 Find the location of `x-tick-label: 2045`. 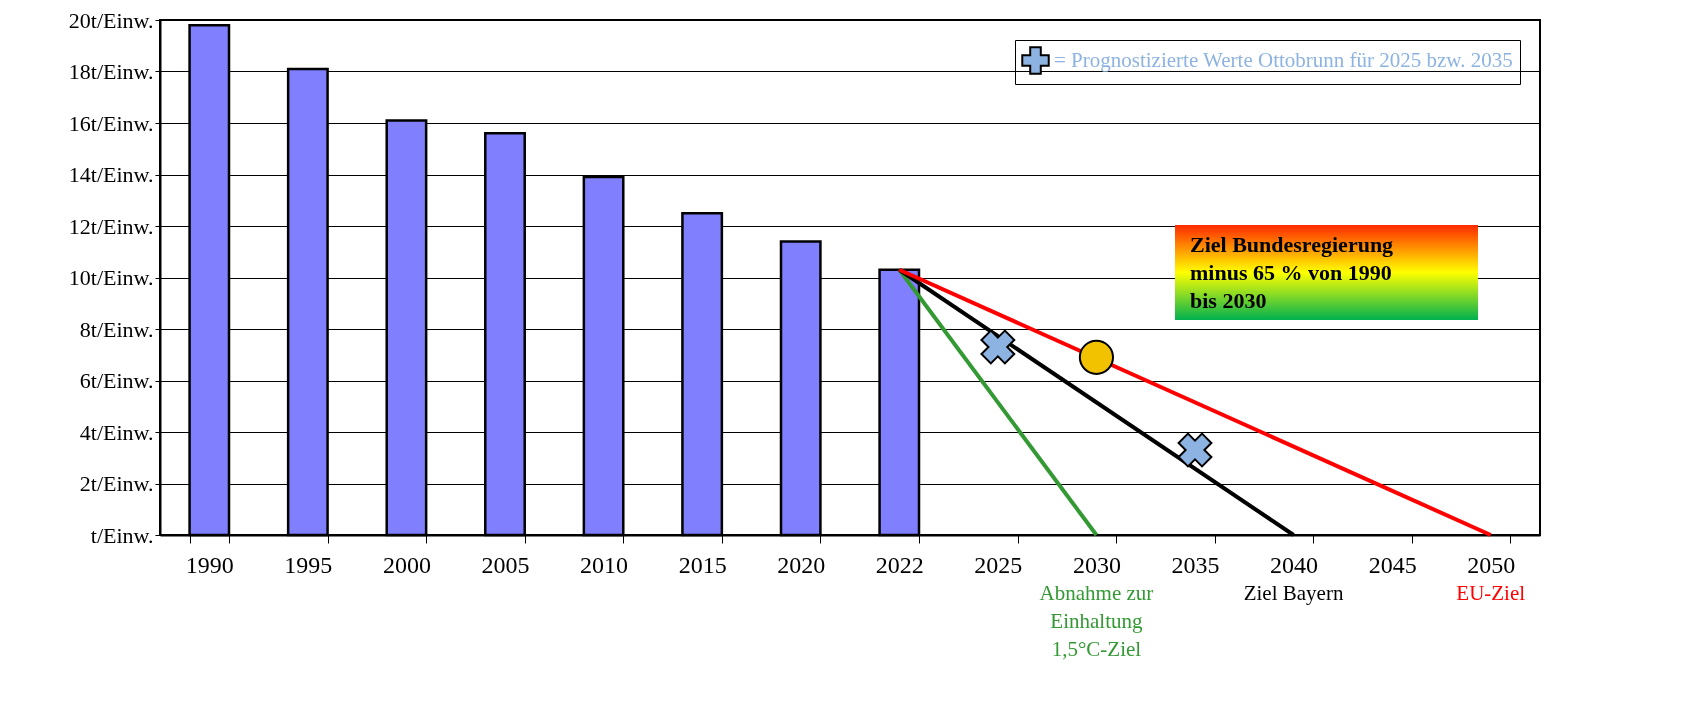

x-tick-label: 2045 is located at coordinates (1392, 564).